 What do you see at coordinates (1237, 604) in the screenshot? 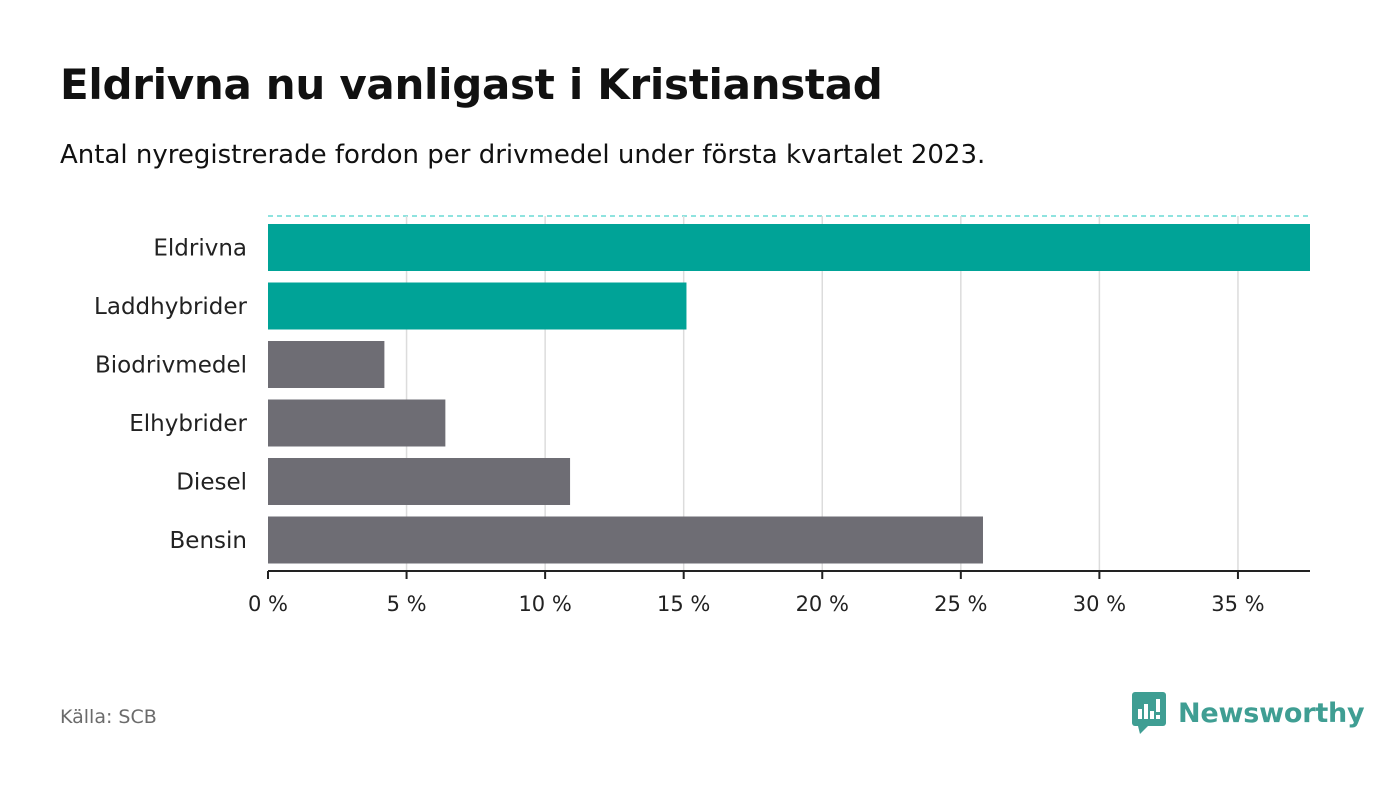
I see `x-tick-label: 35 %` at bounding box center [1237, 604].